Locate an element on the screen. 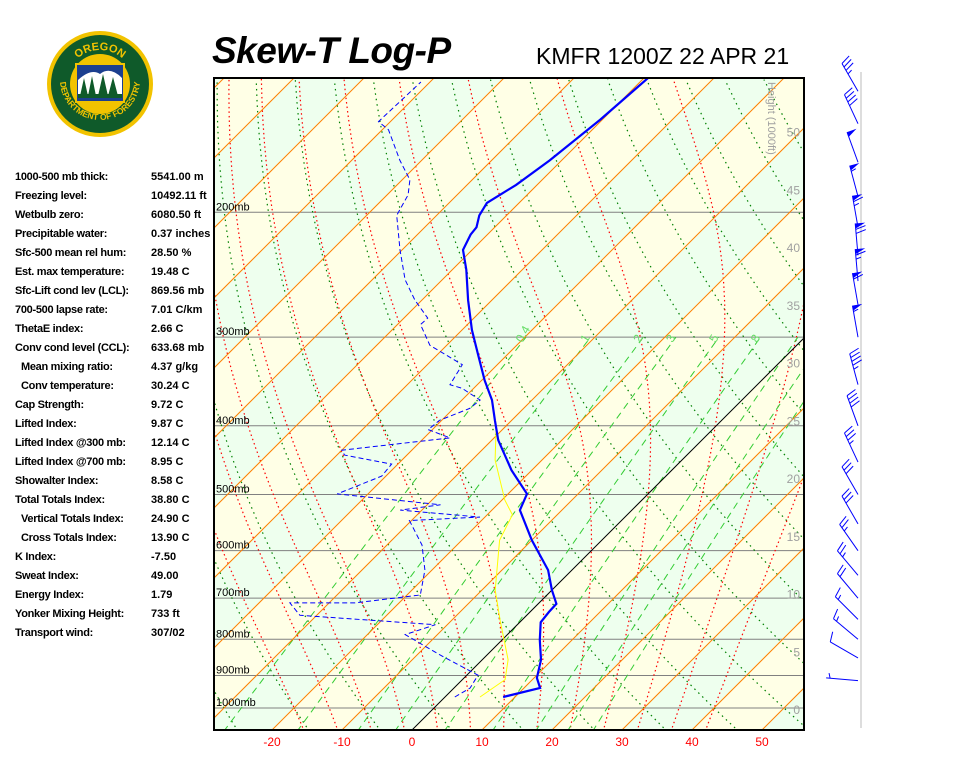  stat-value: 49.00 is located at coordinates (165, 576).